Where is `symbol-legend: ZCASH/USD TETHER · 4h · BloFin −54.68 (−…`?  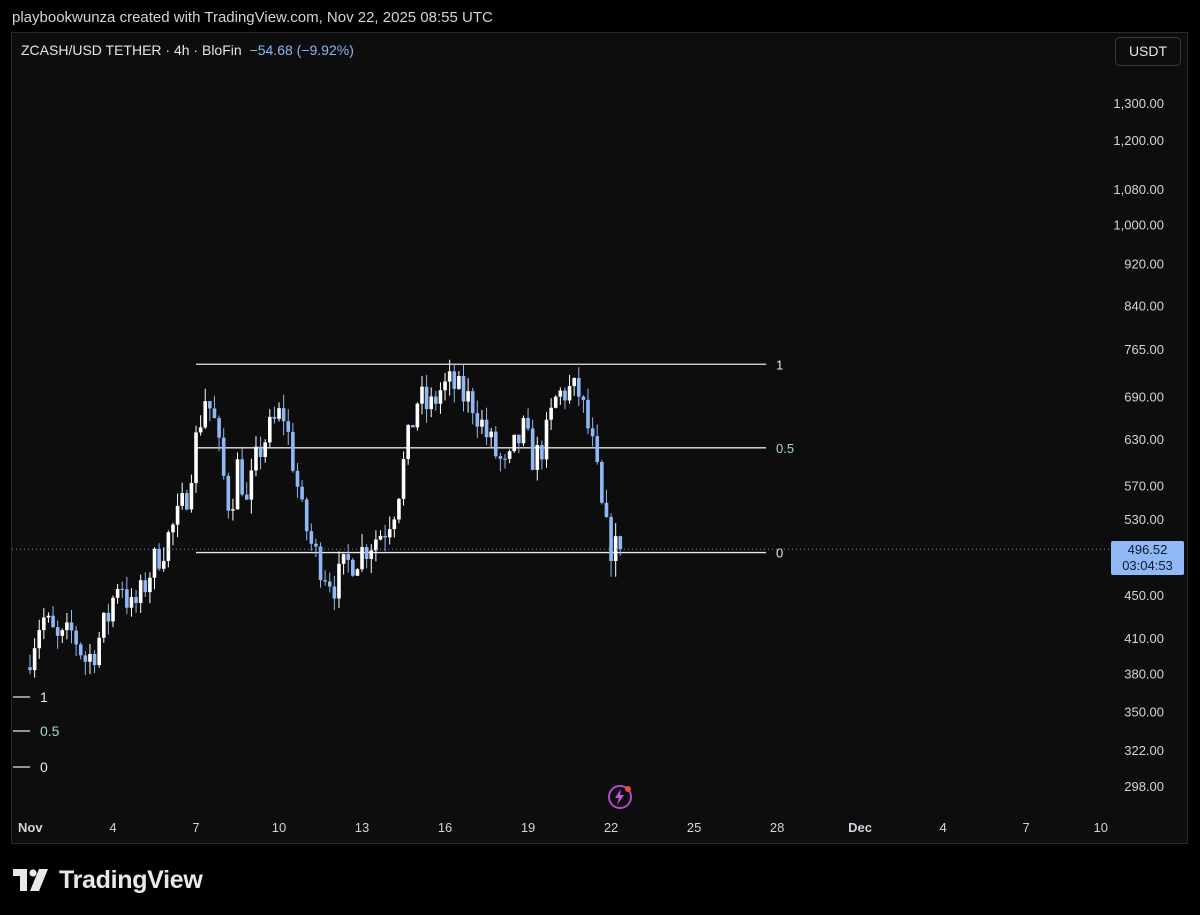 symbol-legend: ZCASH/USD TETHER · 4h · BloFin −54.68 (−… is located at coordinates (187, 50).